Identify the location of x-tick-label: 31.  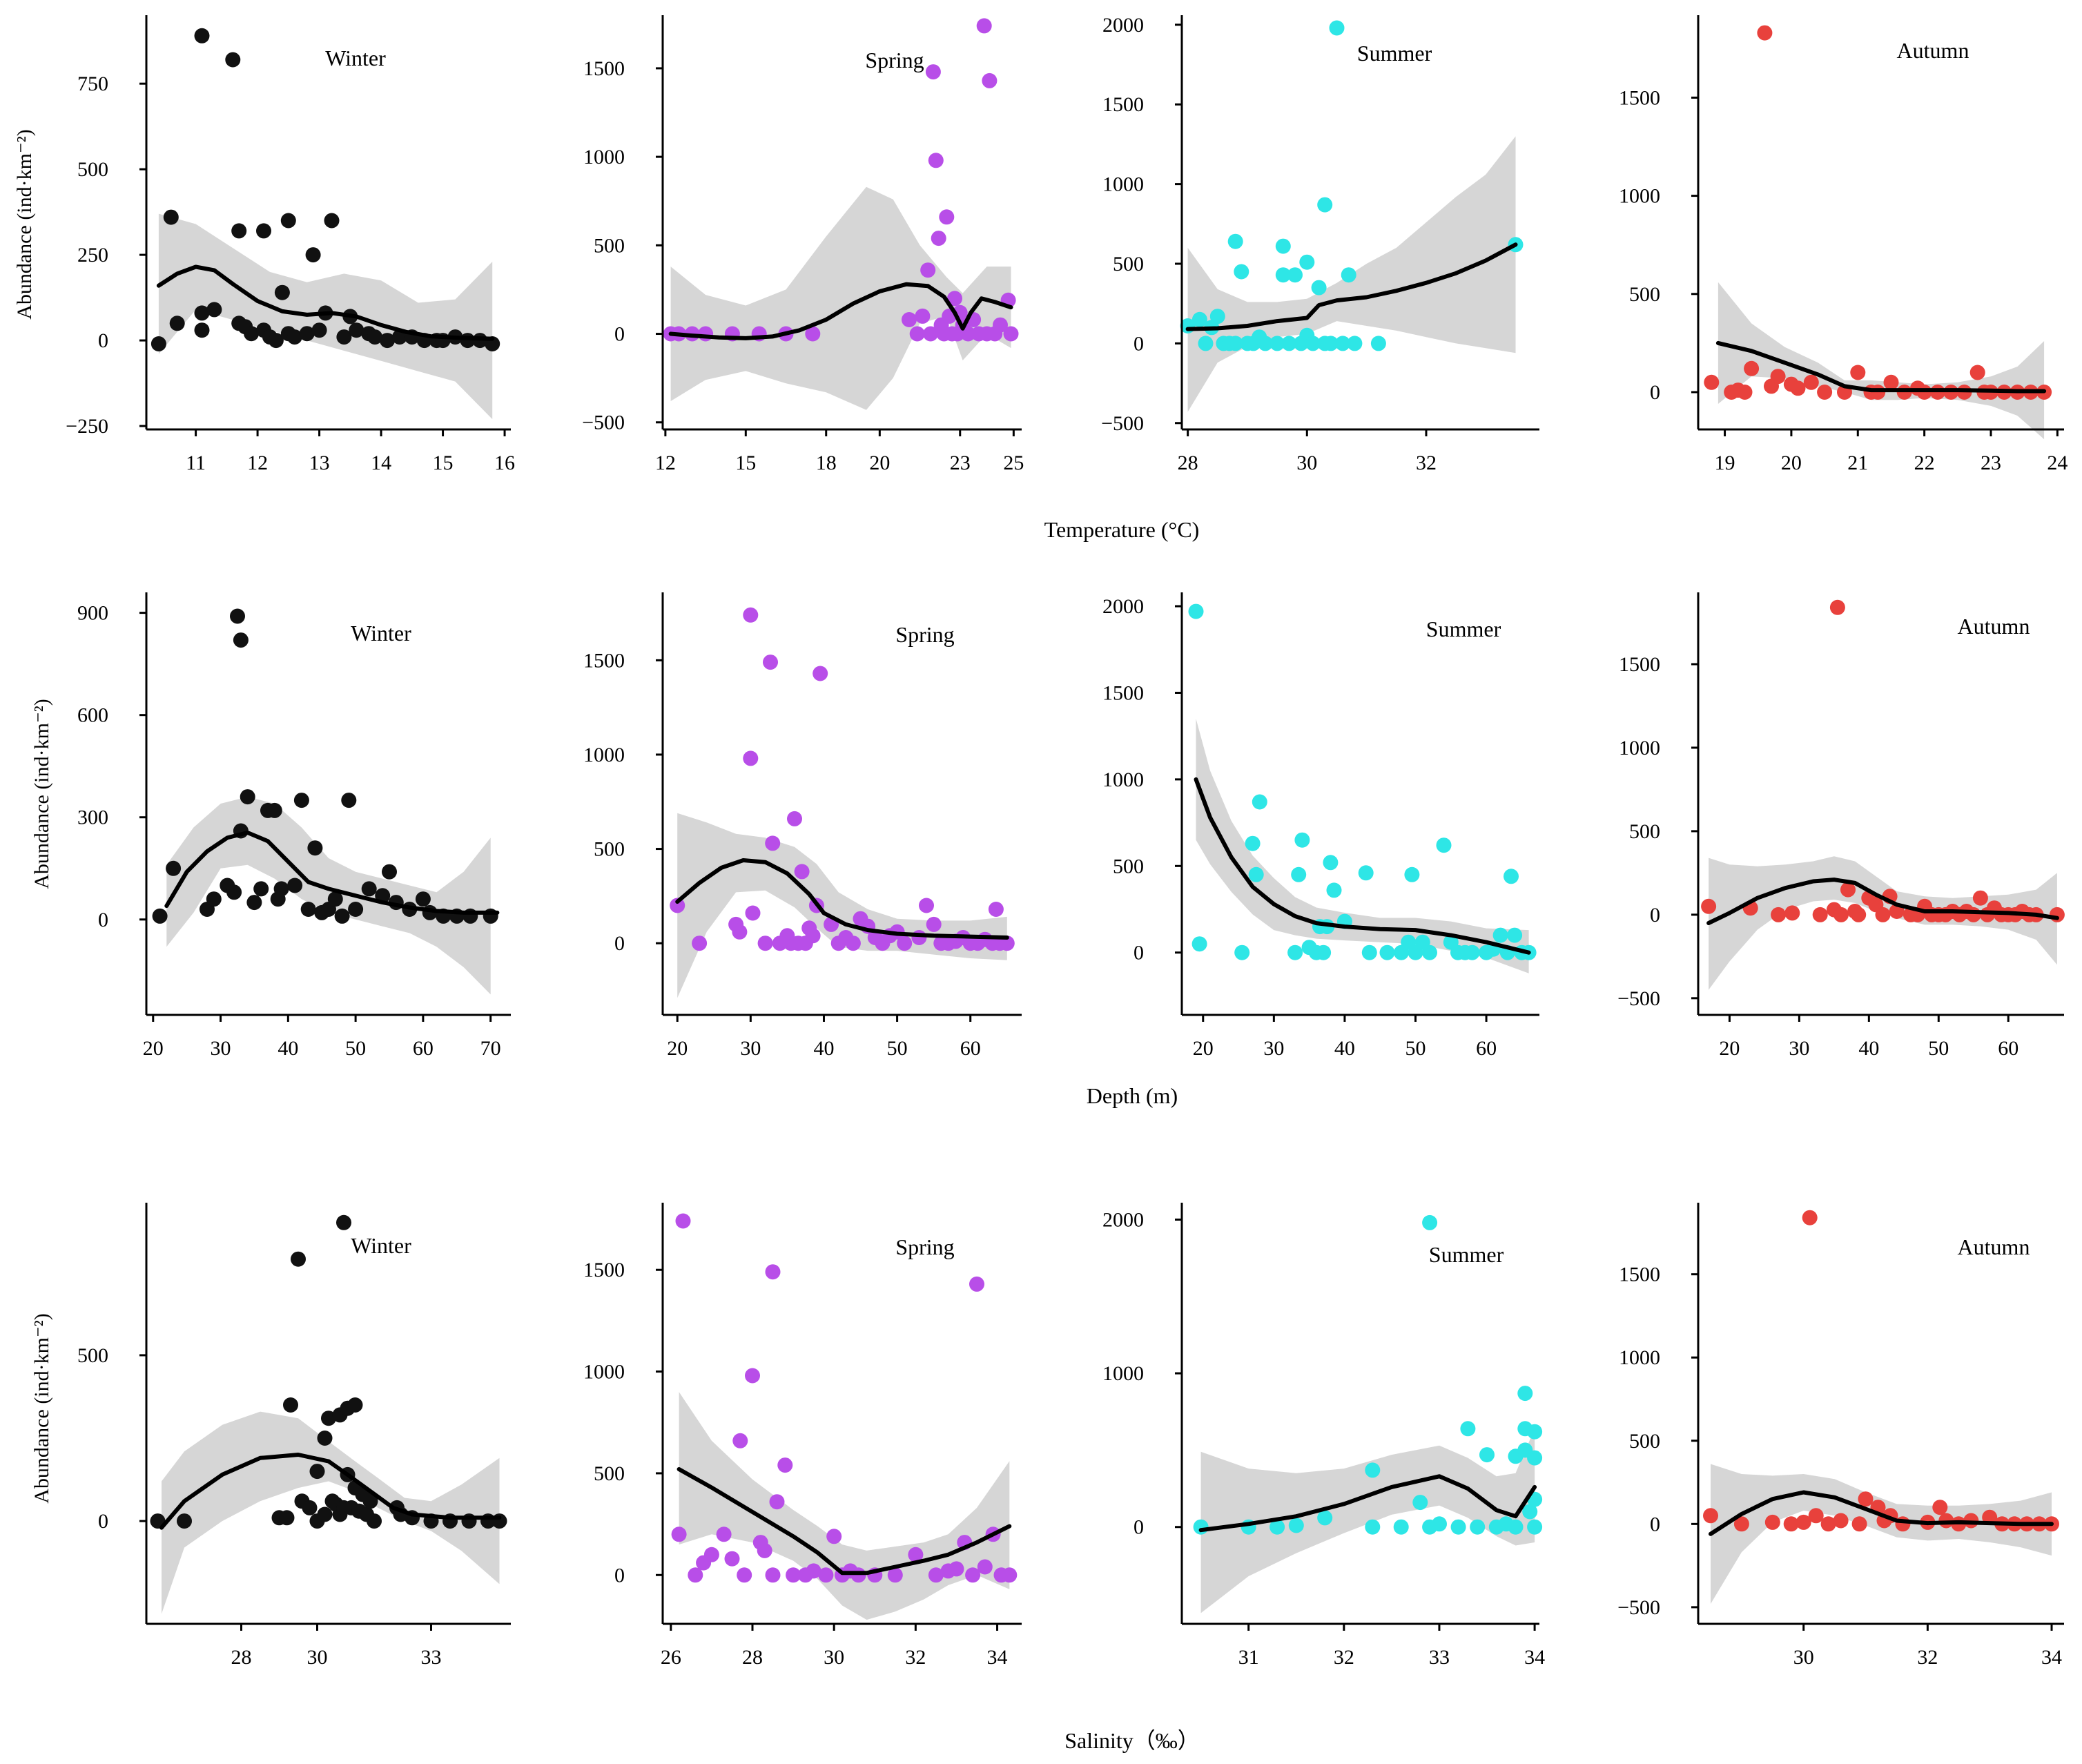
(1248, 1658).